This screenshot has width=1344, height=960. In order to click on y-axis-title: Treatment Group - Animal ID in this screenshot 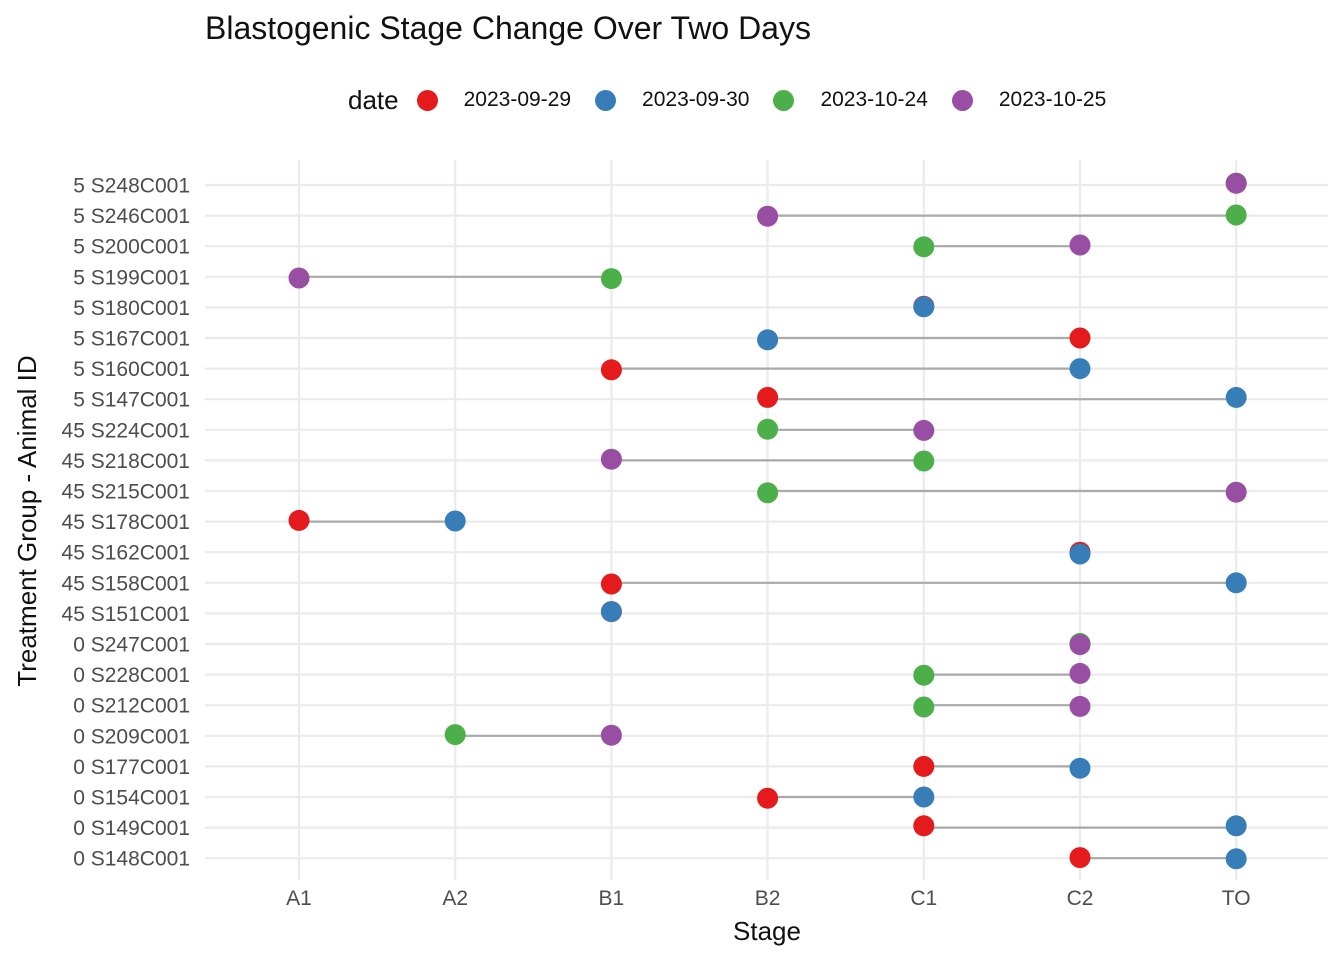, I will do `click(27, 520)`.